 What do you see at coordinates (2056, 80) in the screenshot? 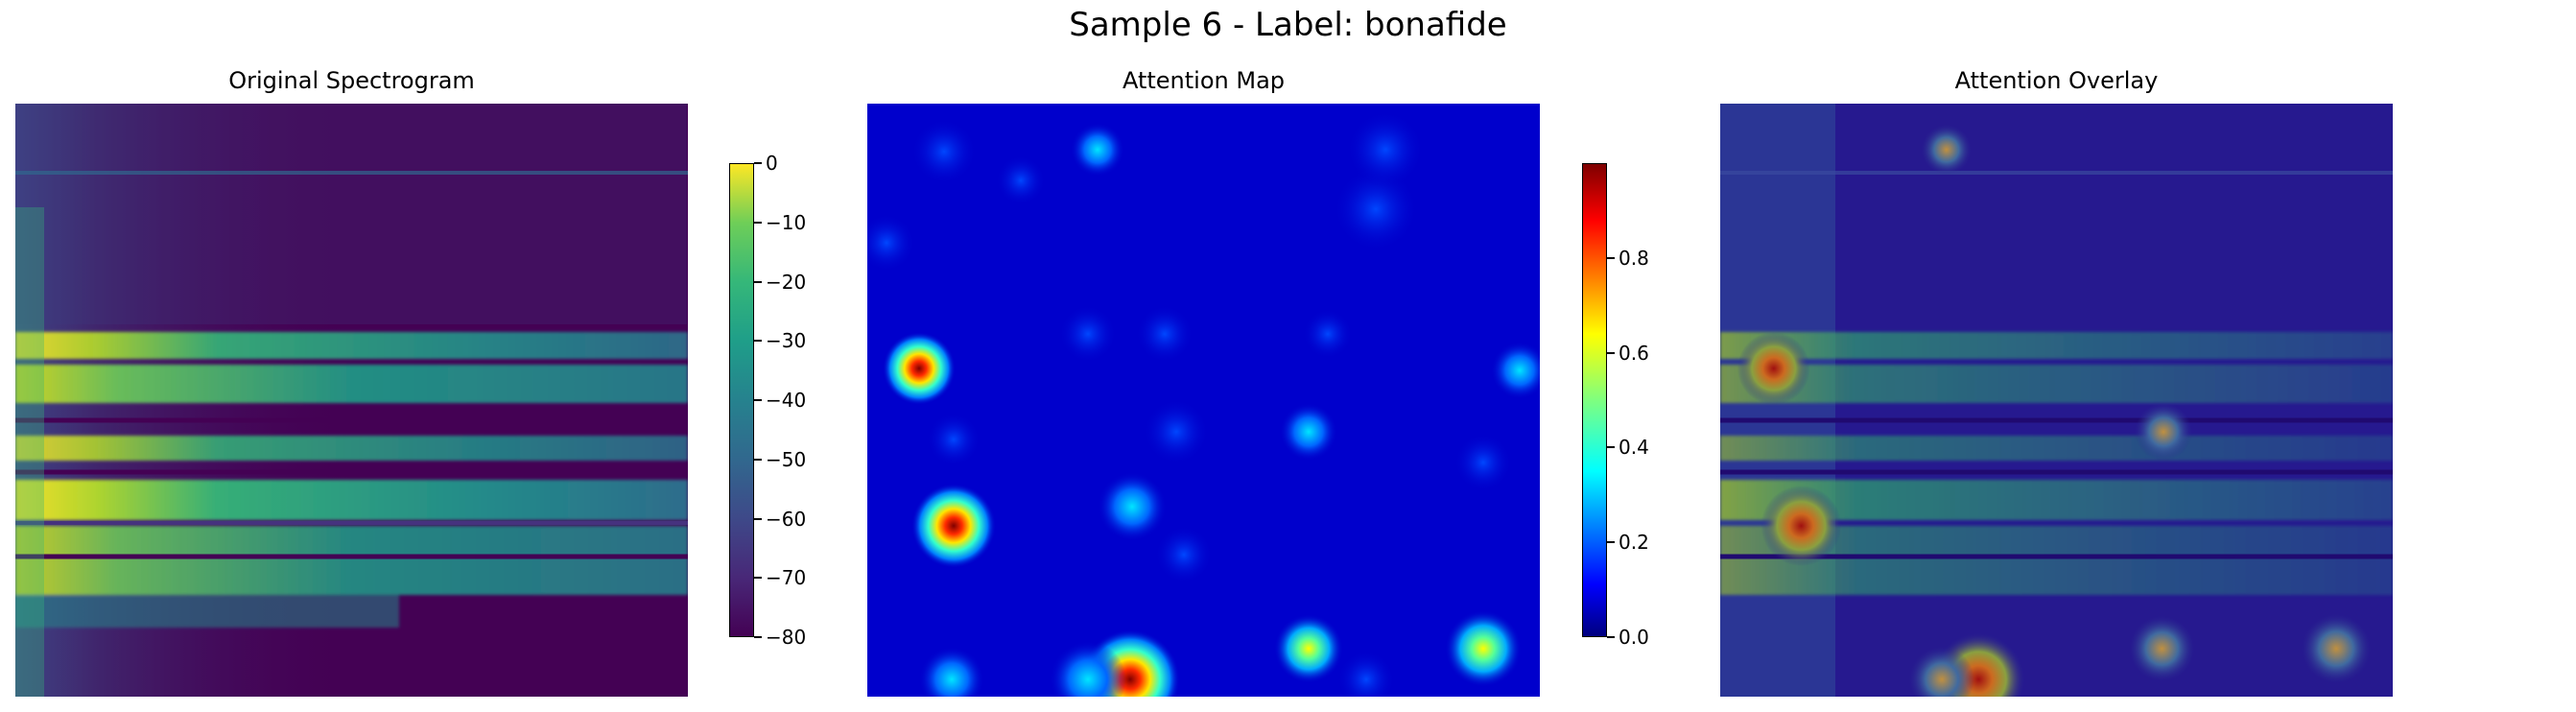
I see `overlay-title: Attention Overlay` at bounding box center [2056, 80].